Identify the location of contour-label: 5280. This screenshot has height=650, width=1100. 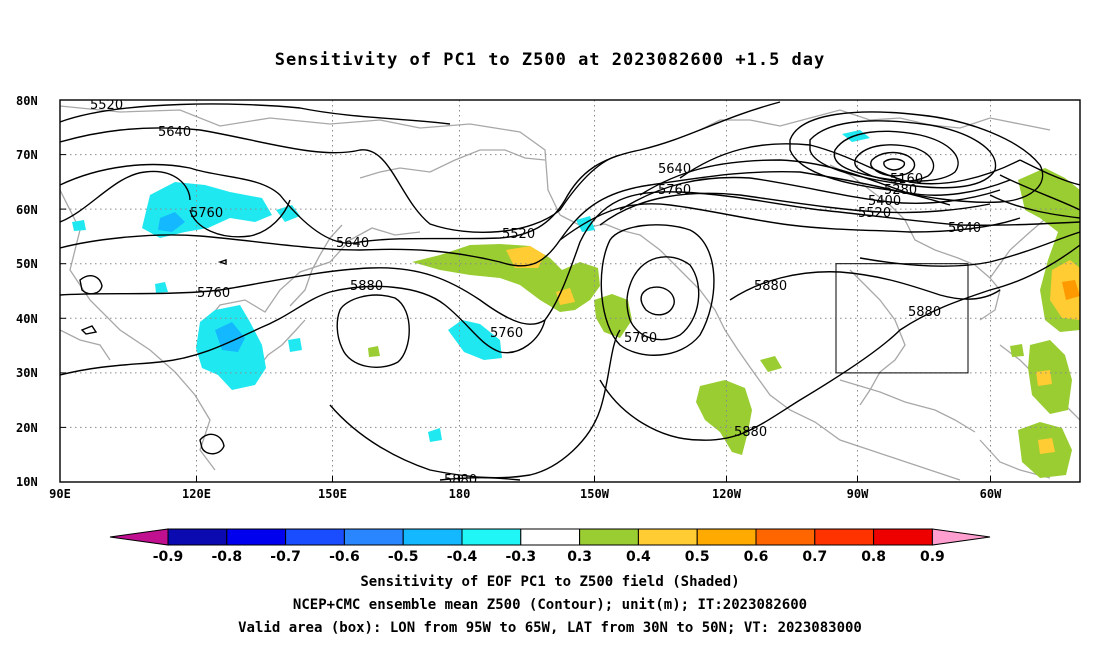
(900, 190).